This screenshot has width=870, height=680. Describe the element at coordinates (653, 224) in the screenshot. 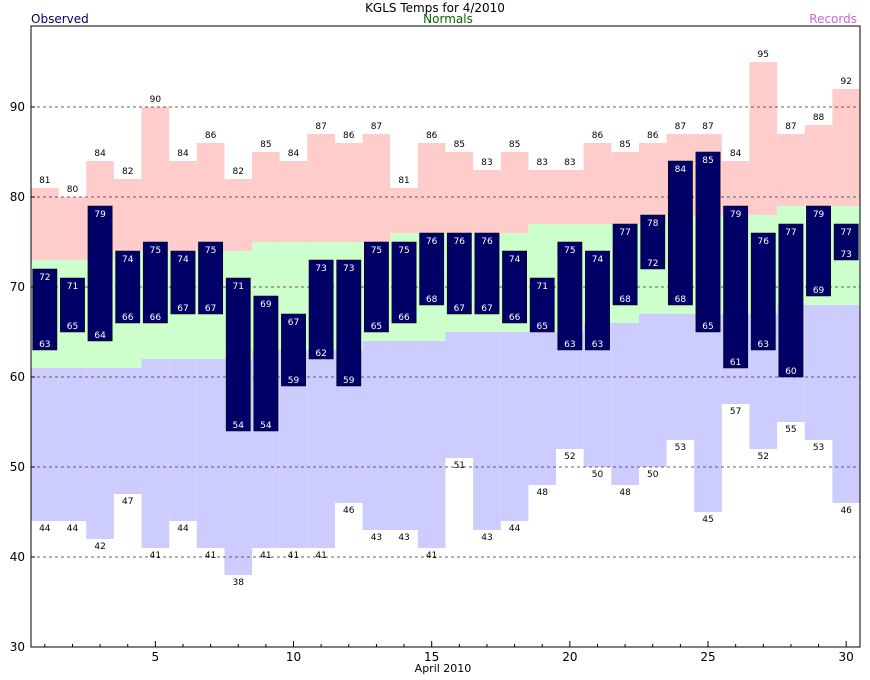

I see `observed-high-label: 78` at that location.